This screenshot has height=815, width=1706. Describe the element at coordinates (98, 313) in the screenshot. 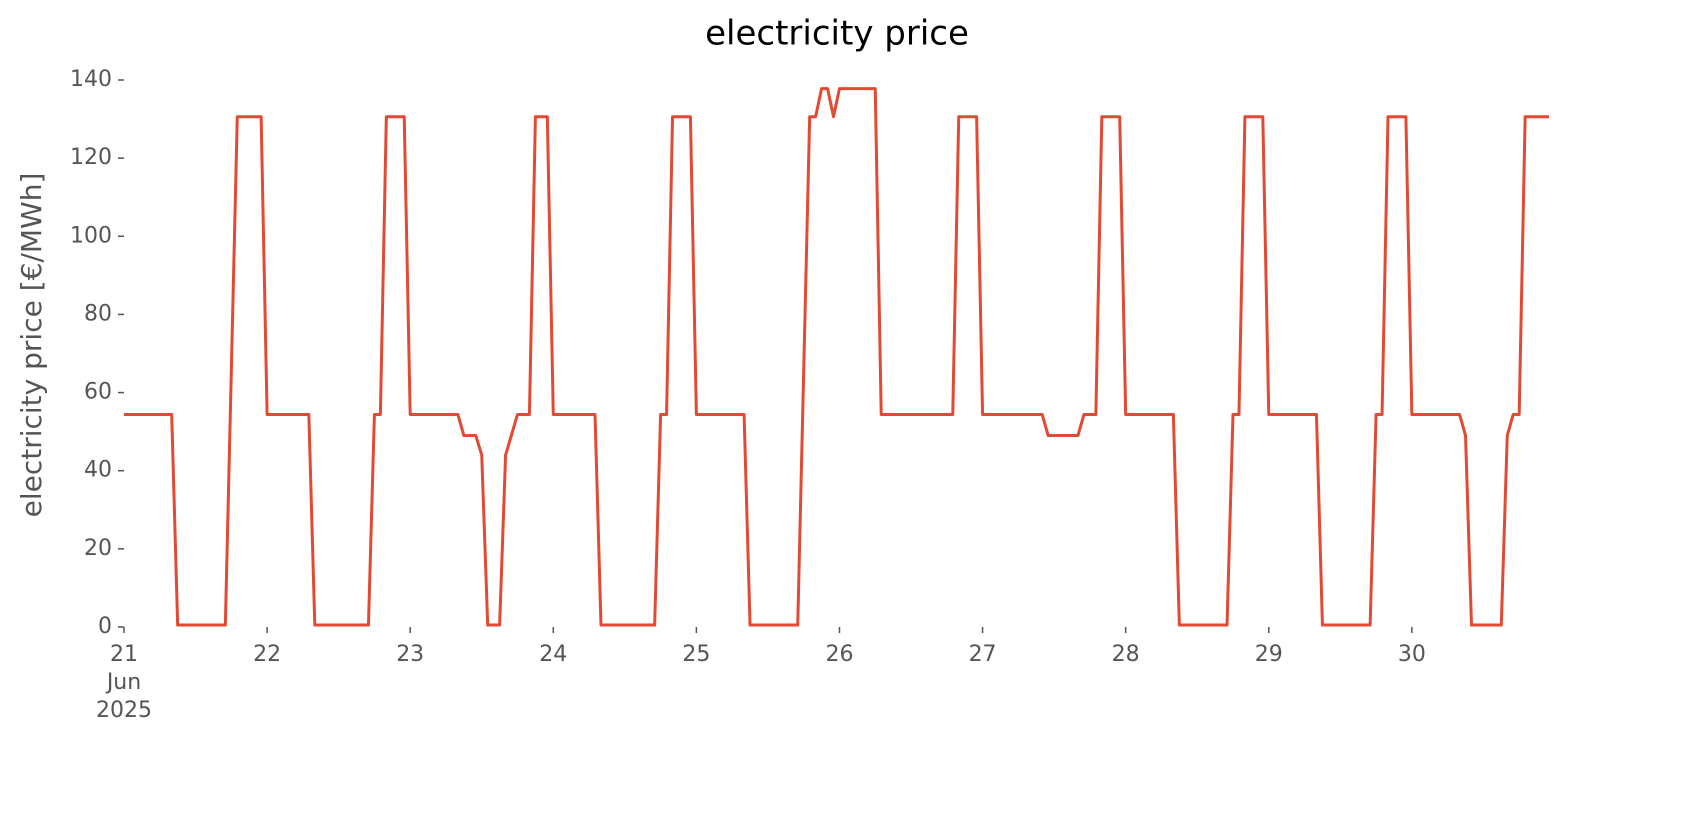

I see `y-tick-label: 80` at that location.